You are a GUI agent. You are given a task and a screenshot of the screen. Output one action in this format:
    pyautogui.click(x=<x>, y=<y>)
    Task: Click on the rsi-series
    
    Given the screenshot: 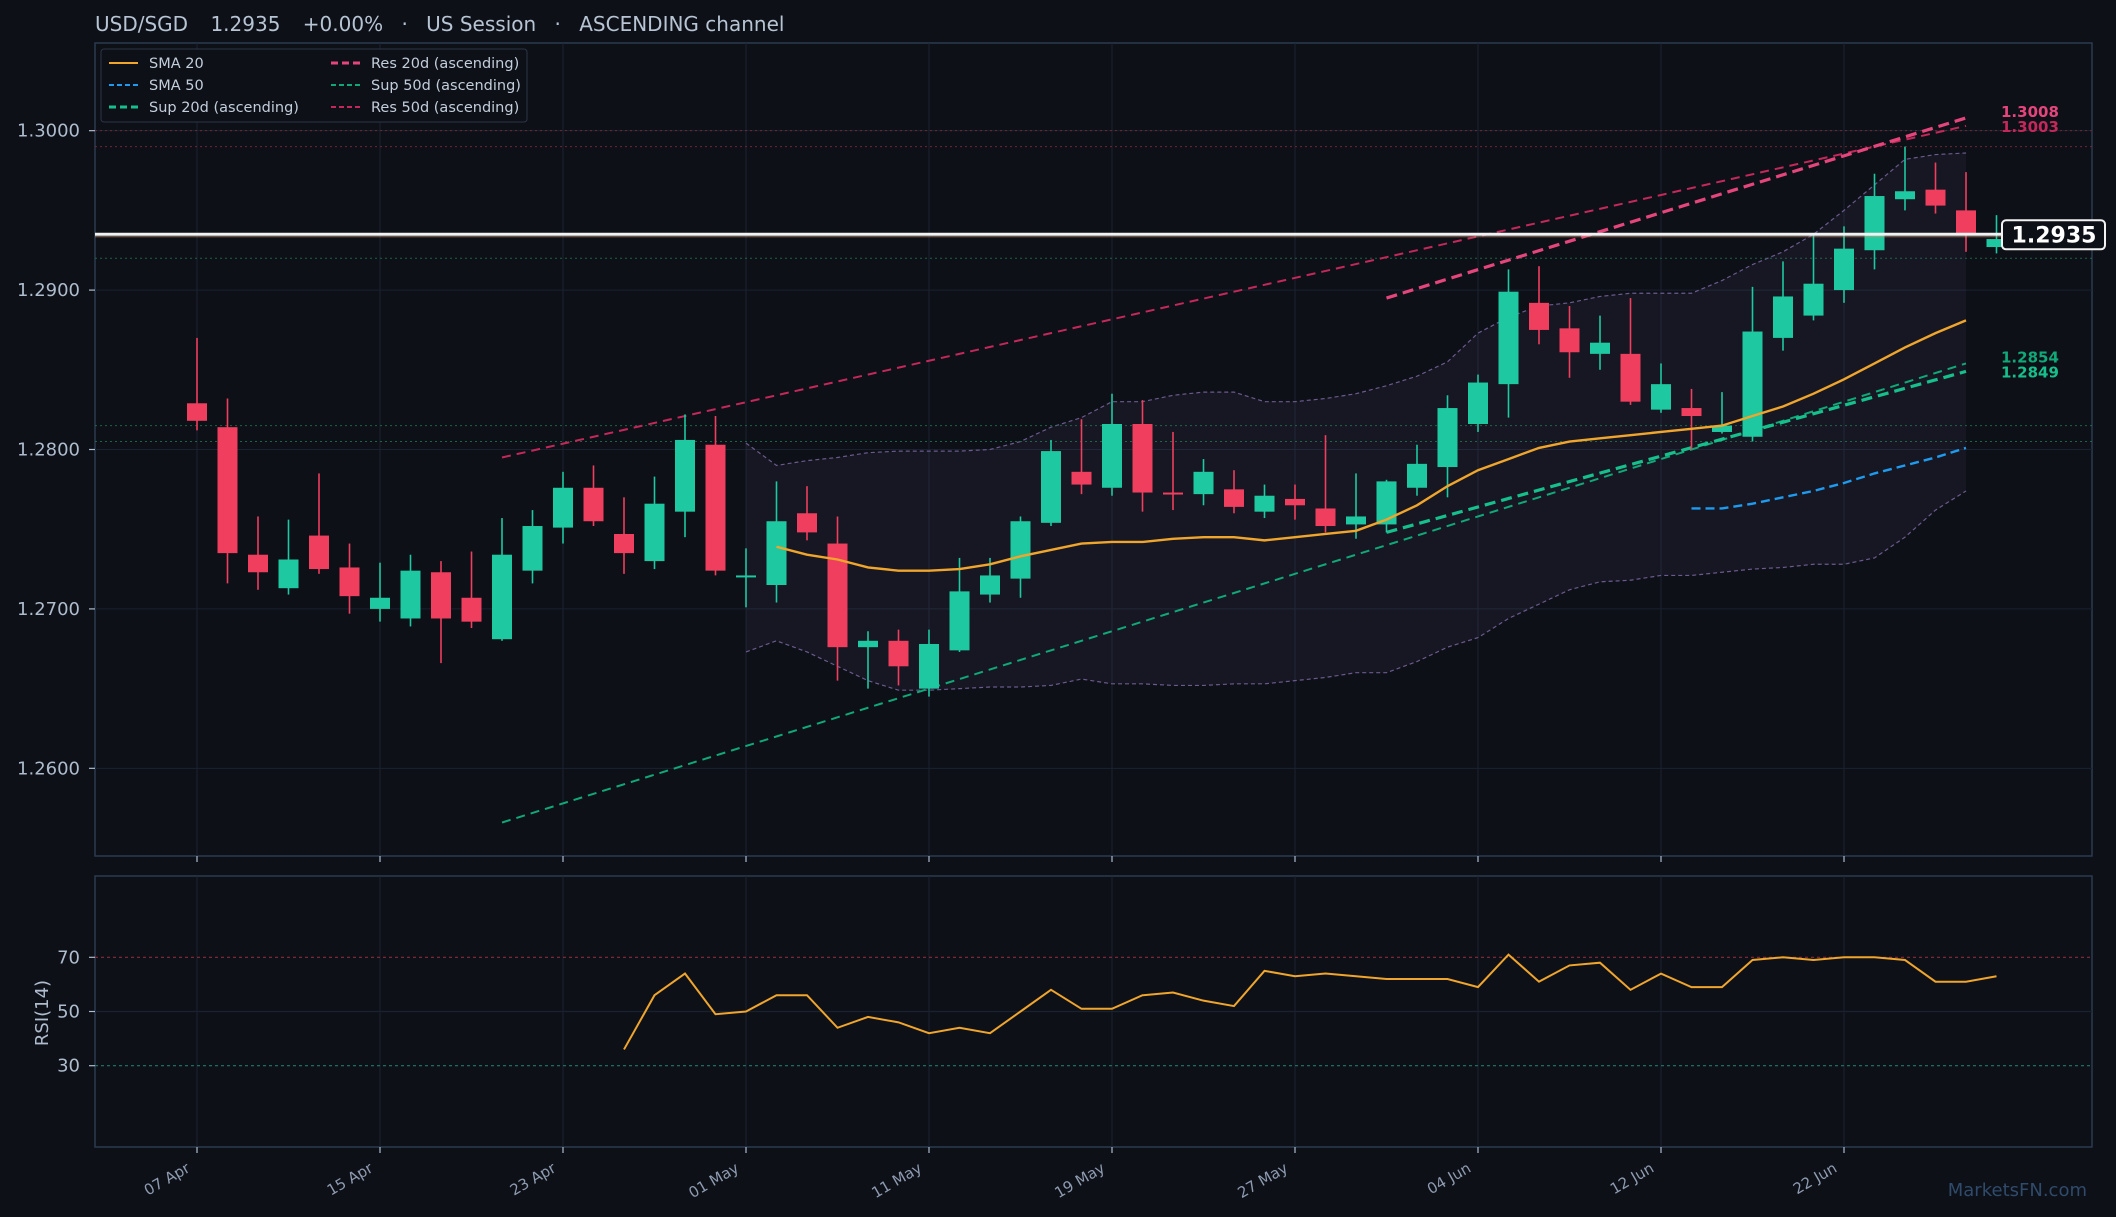 What is the action you would take?
    pyautogui.click(x=1310, y=1001)
    